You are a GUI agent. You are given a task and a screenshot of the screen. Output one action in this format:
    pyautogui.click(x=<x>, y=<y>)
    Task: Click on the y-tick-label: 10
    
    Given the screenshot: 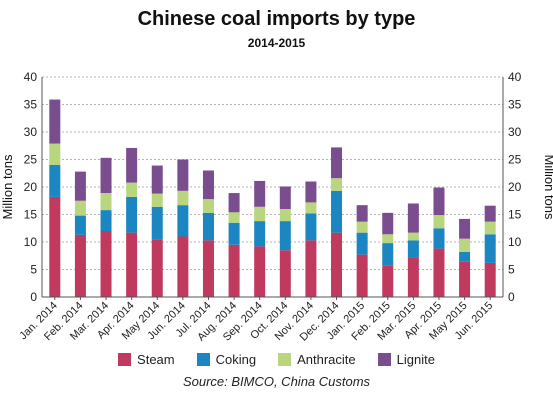 What is the action you would take?
    pyautogui.click(x=31, y=242)
    